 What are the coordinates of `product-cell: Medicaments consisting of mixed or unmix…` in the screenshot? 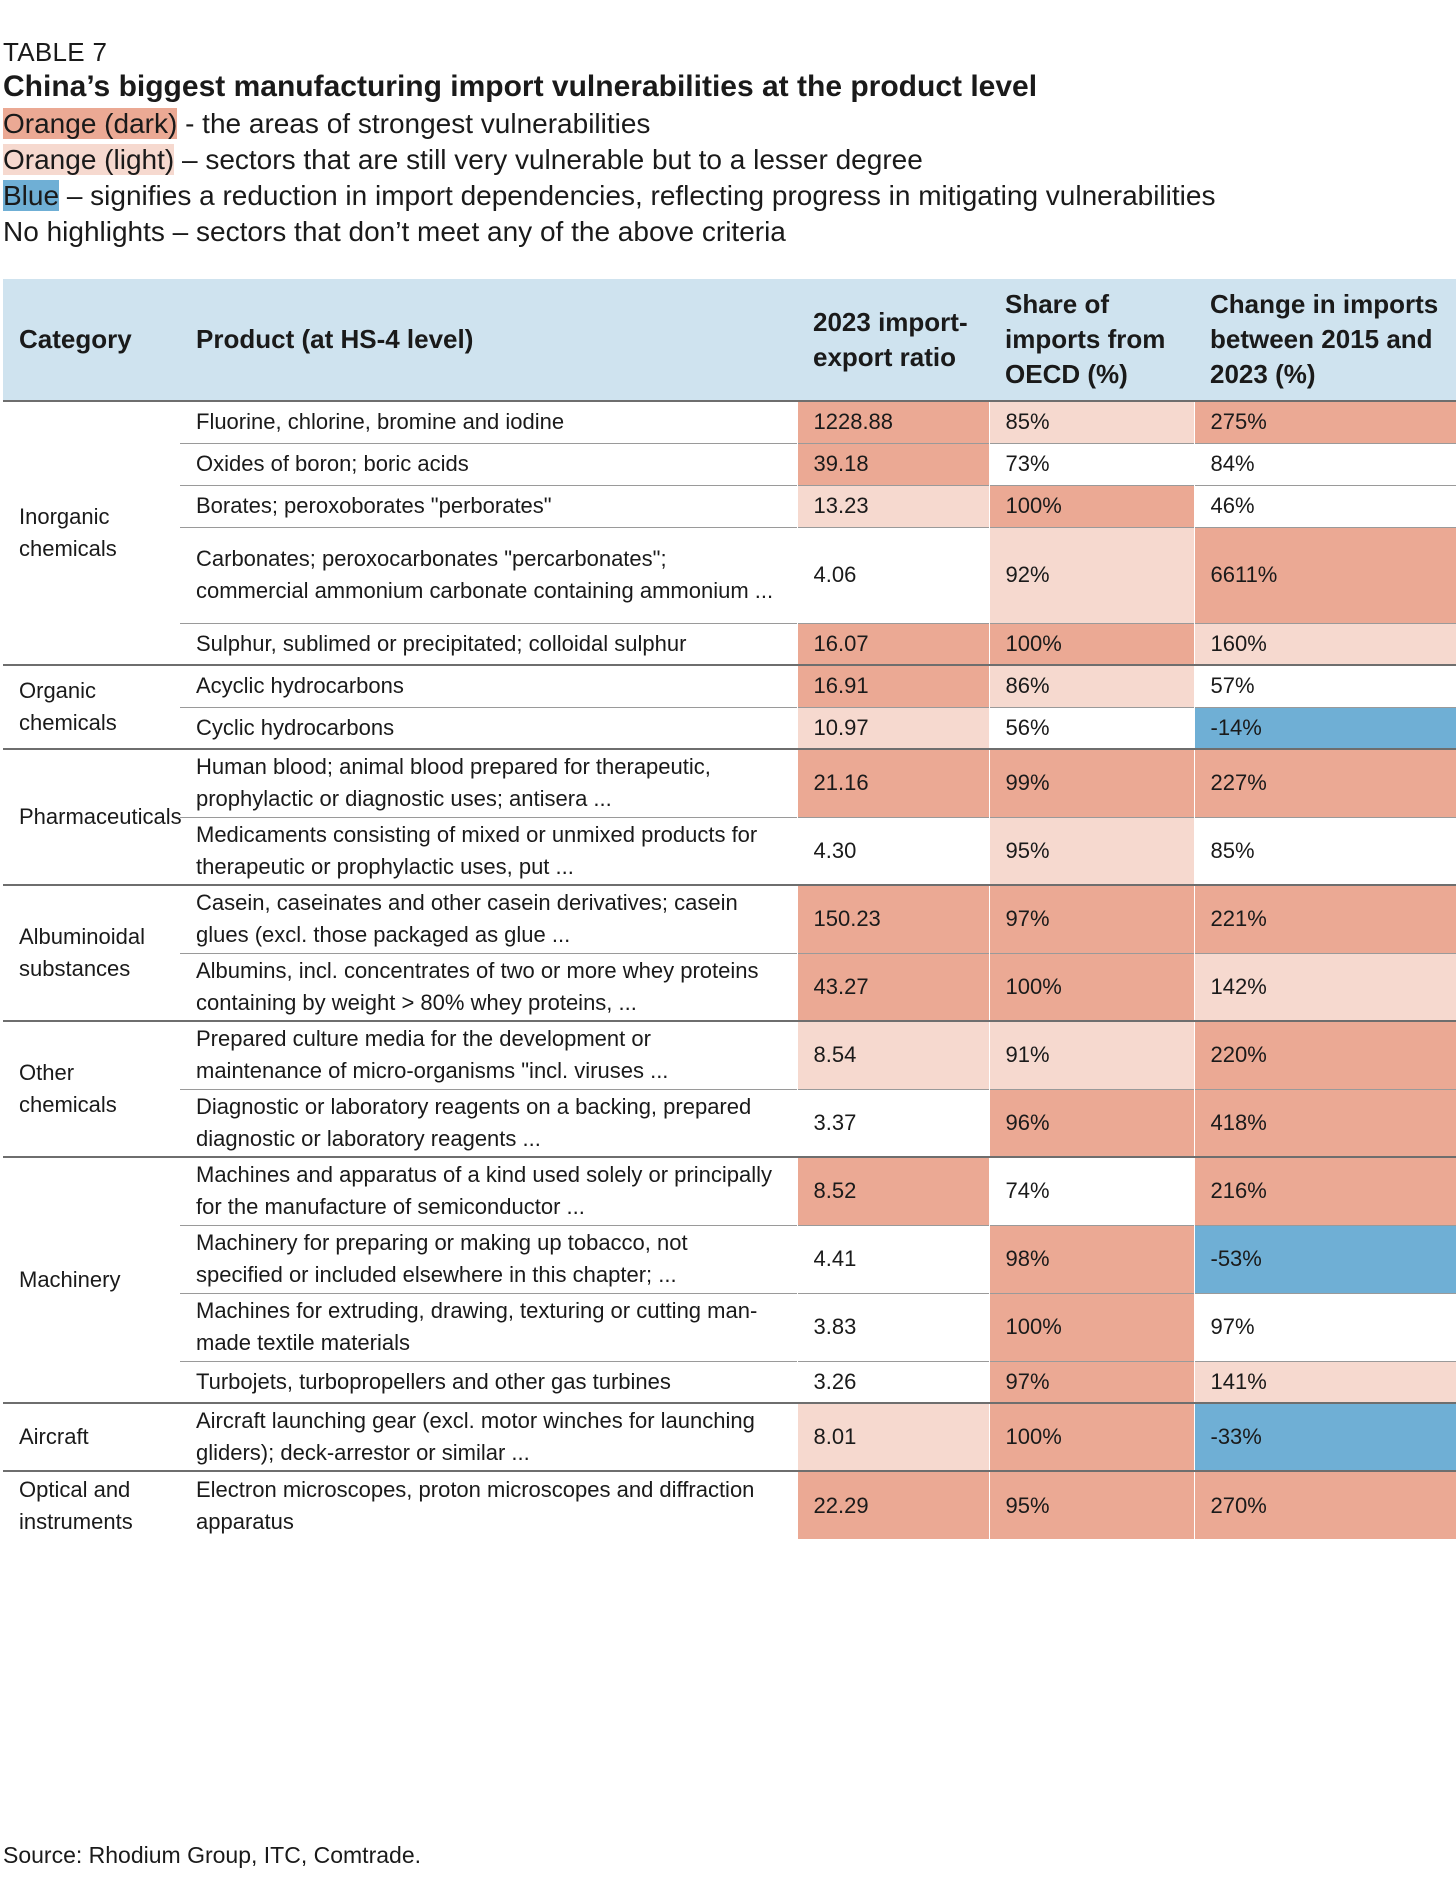 It's located at (488, 850).